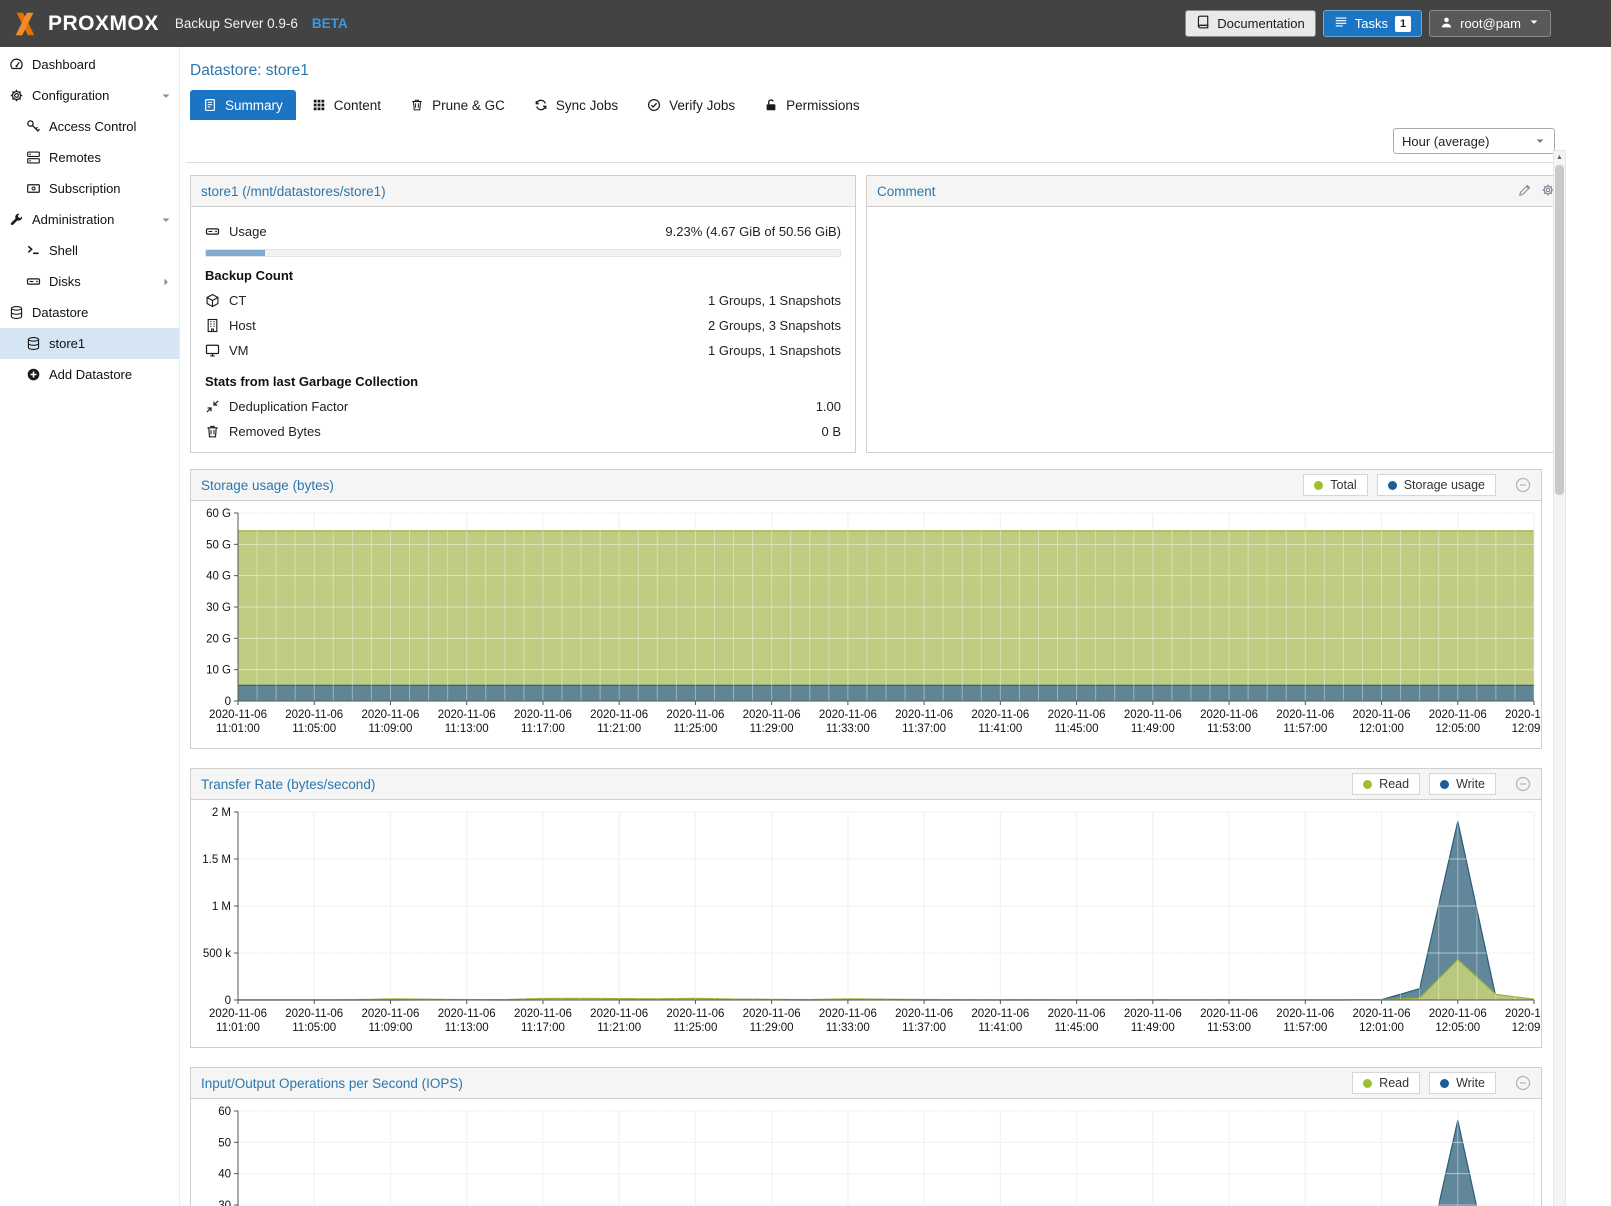  What do you see at coordinates (1559, 678) in the screenshot?
I see `vertical-scrollbar: ▲ ▼` at bounding box center [1559, 678].